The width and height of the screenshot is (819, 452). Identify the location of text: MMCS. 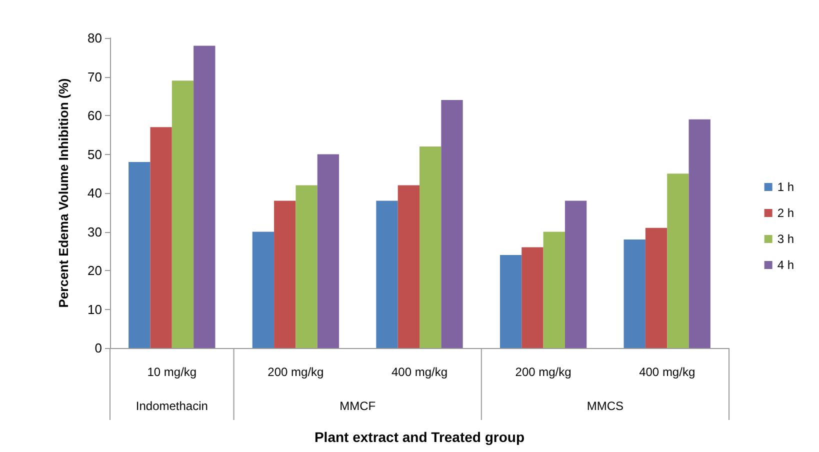
(605, 406).